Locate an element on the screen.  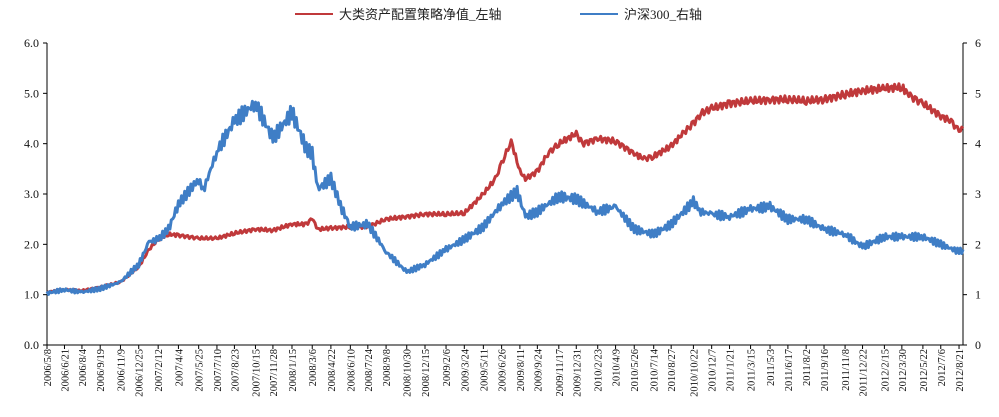
right-y-tick-label: 6 is located at coordinates (978, 43).